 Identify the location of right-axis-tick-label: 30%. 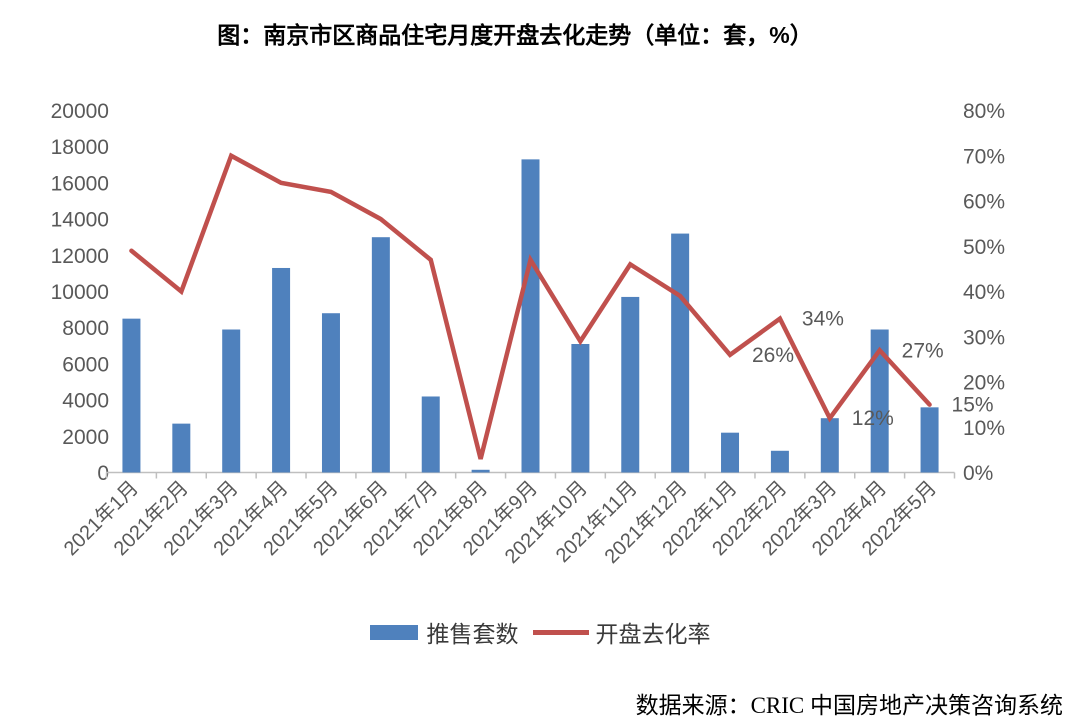
(984, 337).